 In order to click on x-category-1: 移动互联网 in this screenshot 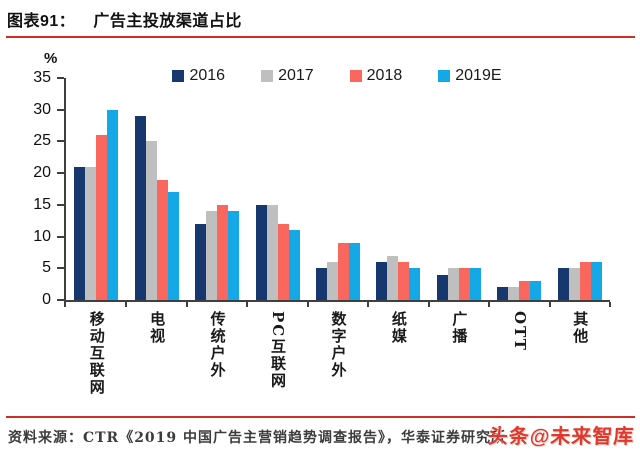, I will do `click(96, 353)`.